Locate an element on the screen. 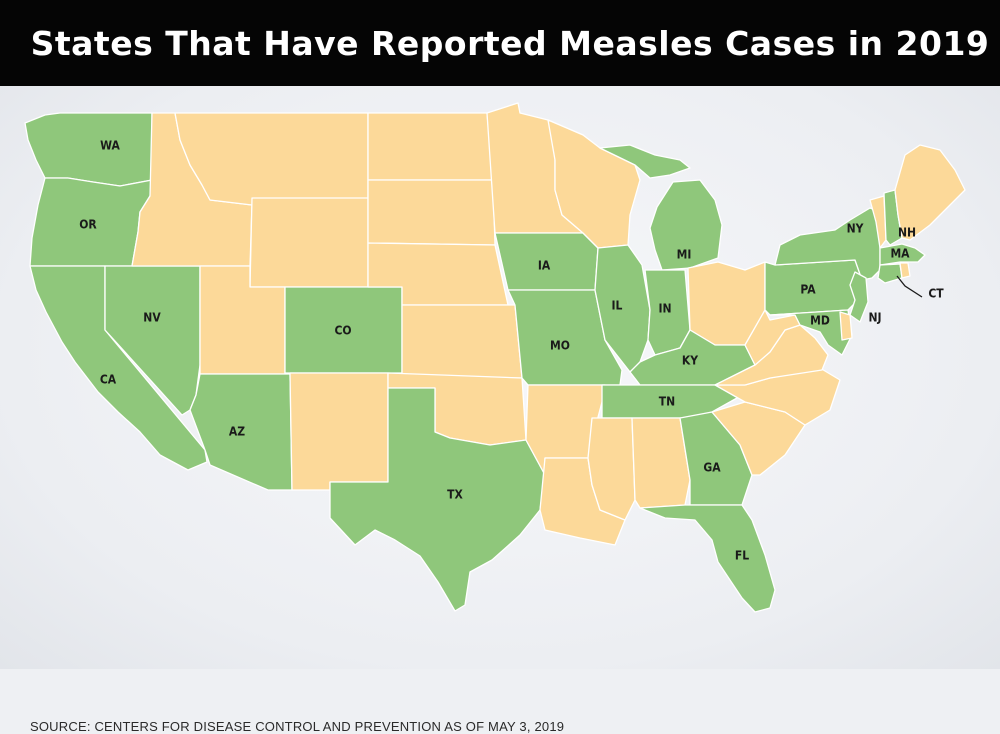 This screenshot has height=734, width=1000. state-nm is located at coordinates (339, 431).